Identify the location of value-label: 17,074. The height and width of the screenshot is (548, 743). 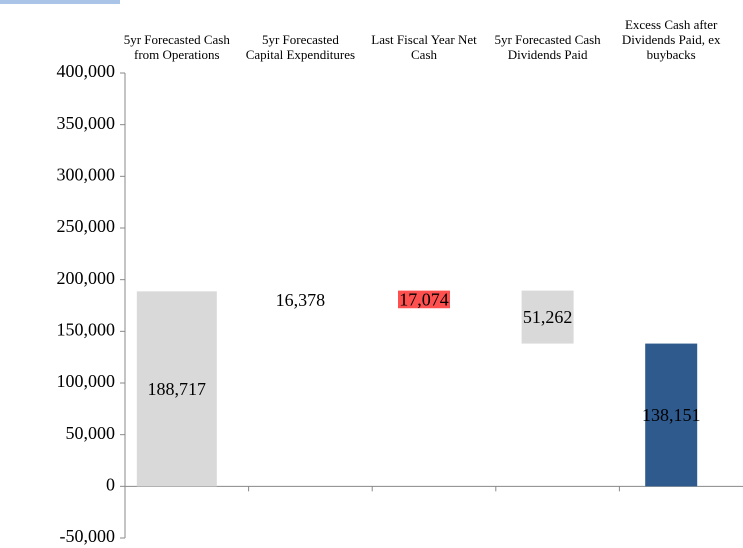
(424, 300).